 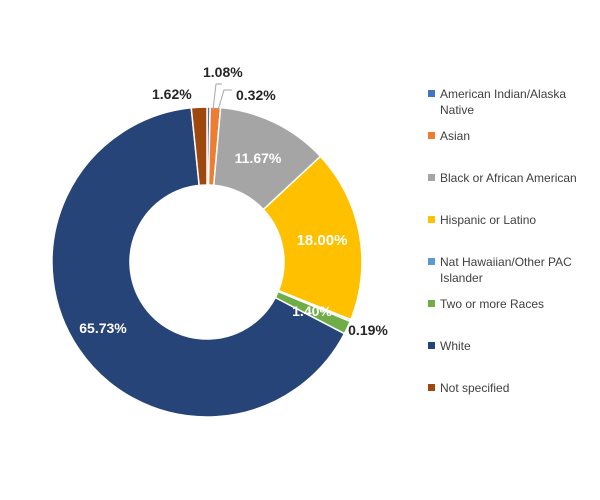 I want to click on legend-label: Nat Hawaiian/Other PAC Islander, so click(x=506, y=270).